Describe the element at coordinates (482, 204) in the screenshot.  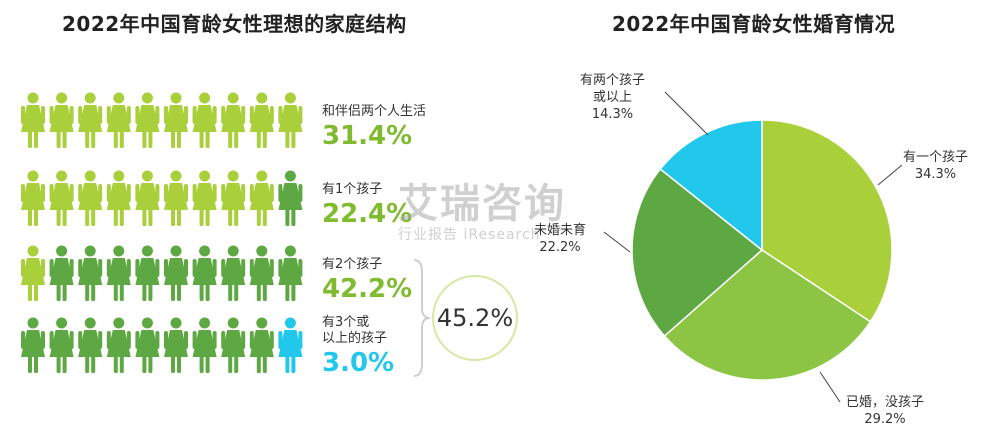
I see `watermark-main: 艾瑞咨询` at that location.